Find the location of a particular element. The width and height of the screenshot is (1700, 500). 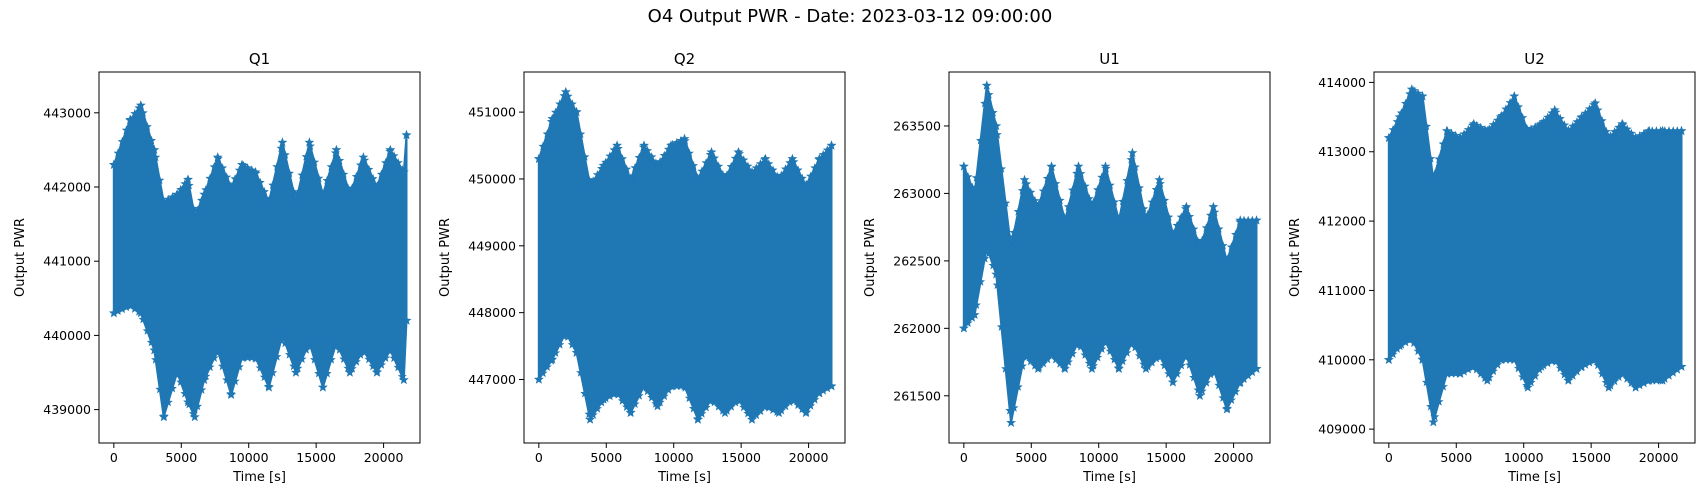

y-tick-label: 263500 is located at coordinates (917, 125).